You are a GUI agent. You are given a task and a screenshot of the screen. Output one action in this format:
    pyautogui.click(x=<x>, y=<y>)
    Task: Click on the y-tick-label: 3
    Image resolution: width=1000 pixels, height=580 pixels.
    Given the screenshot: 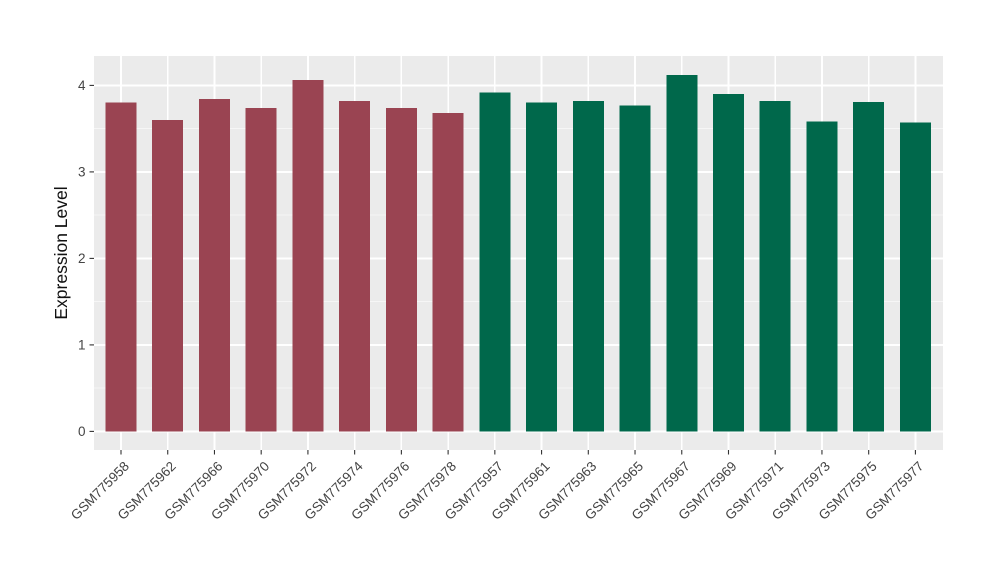 What is the action you would take?
    pyautogui.click(x=82, y=171)
    